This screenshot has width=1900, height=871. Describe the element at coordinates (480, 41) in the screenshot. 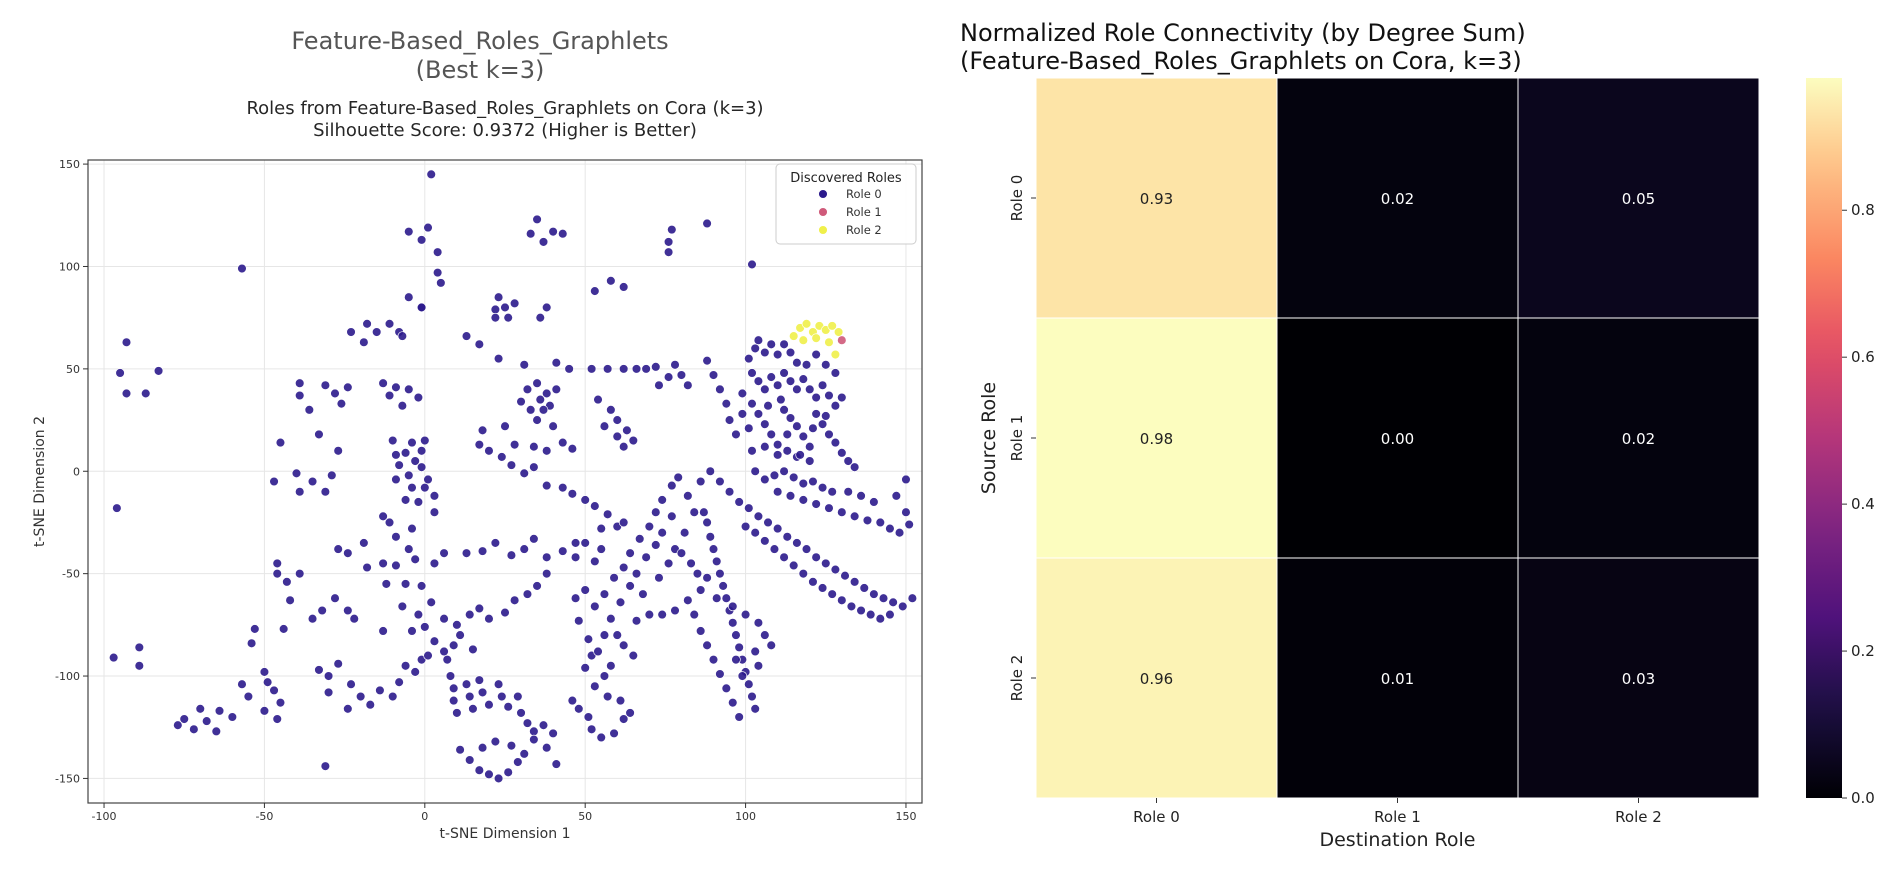

I see `scatter-suptitle-line1: Feature-Based_Roles_Graphlets` at that location.